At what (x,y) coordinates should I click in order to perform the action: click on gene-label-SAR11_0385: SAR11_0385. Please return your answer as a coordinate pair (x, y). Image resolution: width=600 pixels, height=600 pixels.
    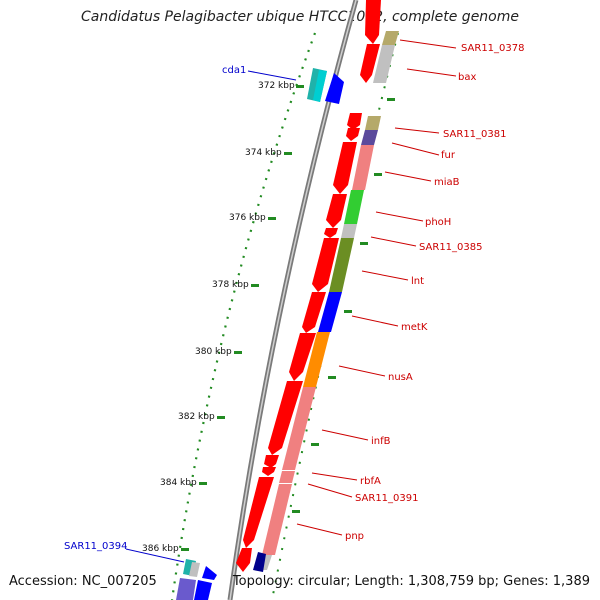
    Looking at the image, I should click on (451, 247).